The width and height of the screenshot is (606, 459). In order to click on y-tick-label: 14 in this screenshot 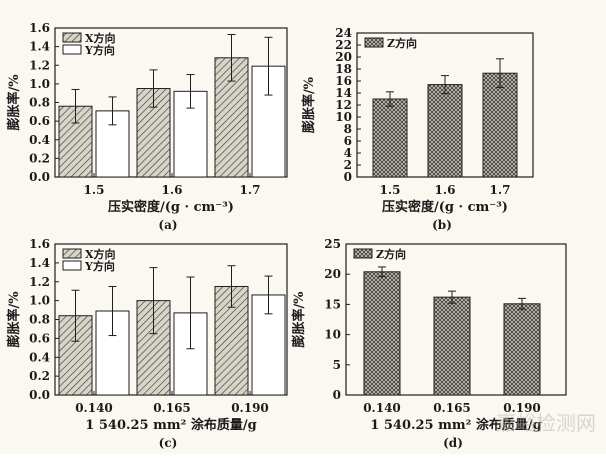, I will do `click(343, 93)`.